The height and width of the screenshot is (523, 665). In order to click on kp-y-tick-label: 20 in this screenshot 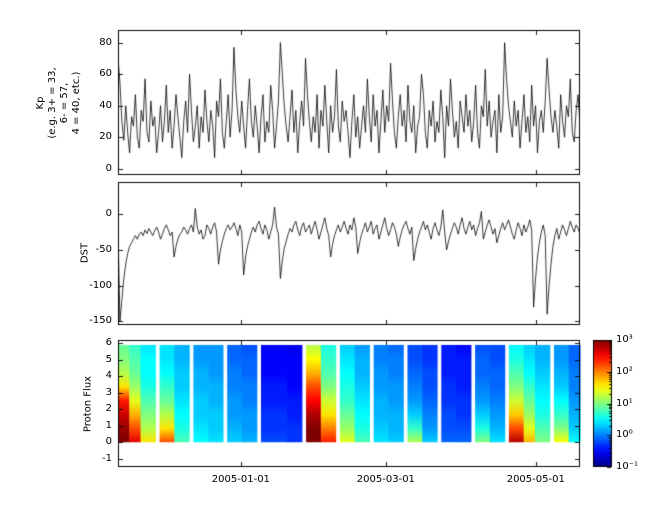, I will do `click(105, 137)`.